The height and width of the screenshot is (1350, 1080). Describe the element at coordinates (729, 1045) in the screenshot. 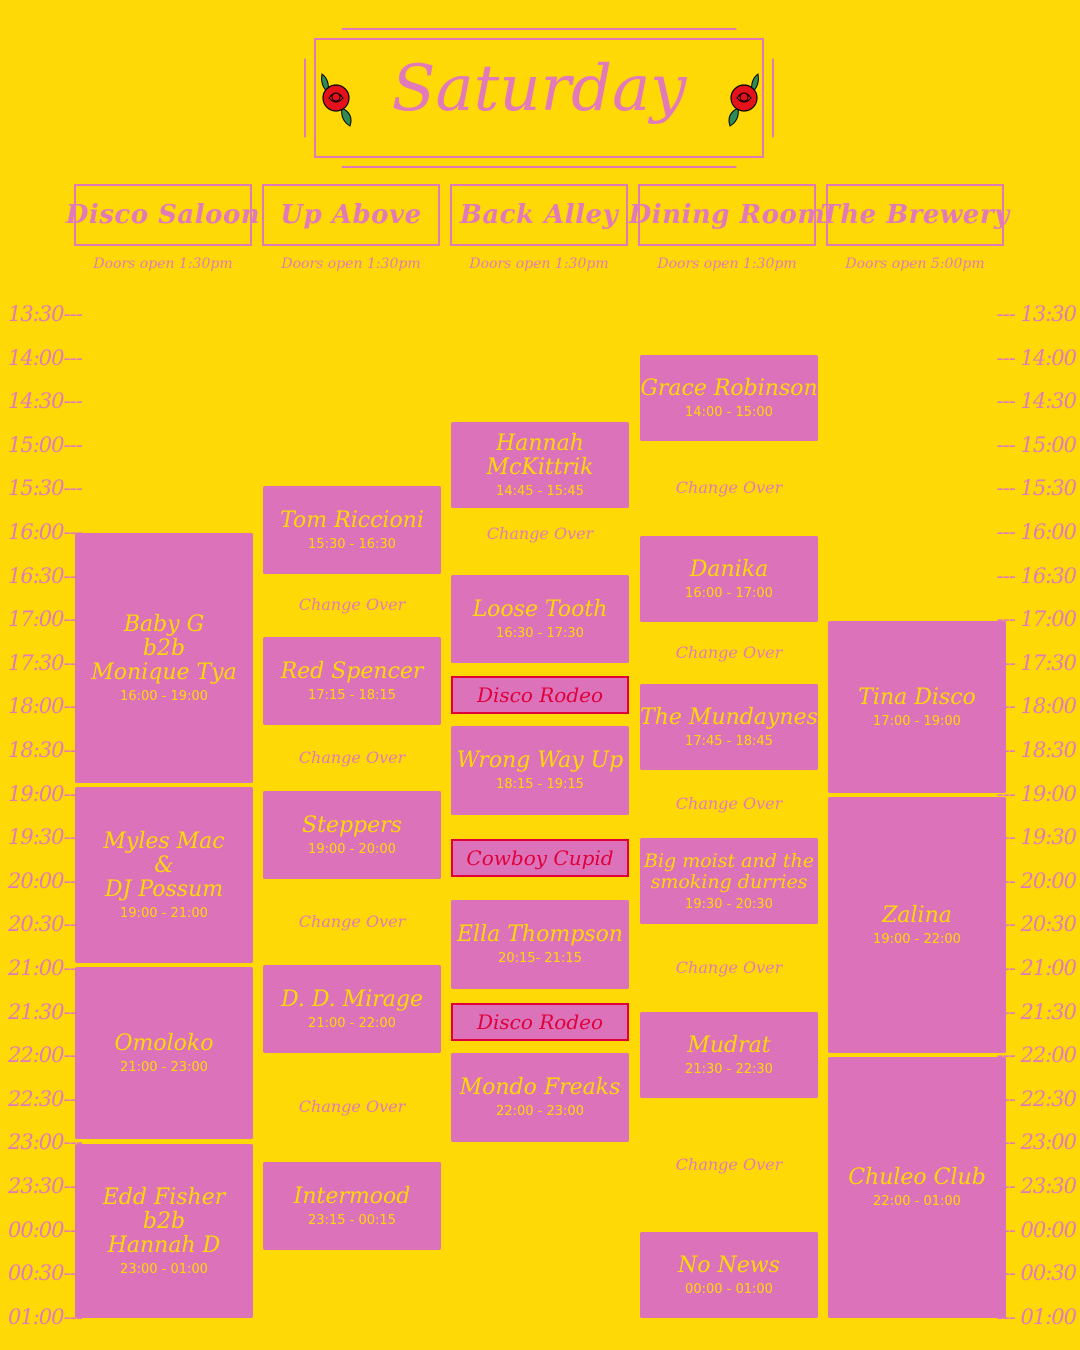

I see `artist-name: Mudrat` at that location.